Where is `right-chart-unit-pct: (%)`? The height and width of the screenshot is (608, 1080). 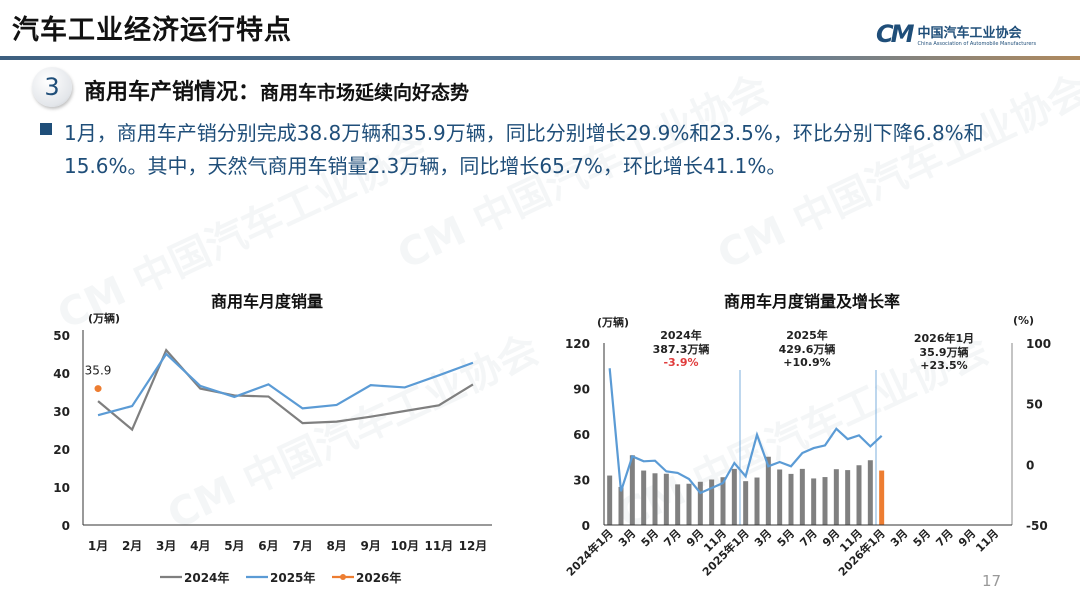 right-chart-unit-pct: (%) is located at coordinates (1024, 320).